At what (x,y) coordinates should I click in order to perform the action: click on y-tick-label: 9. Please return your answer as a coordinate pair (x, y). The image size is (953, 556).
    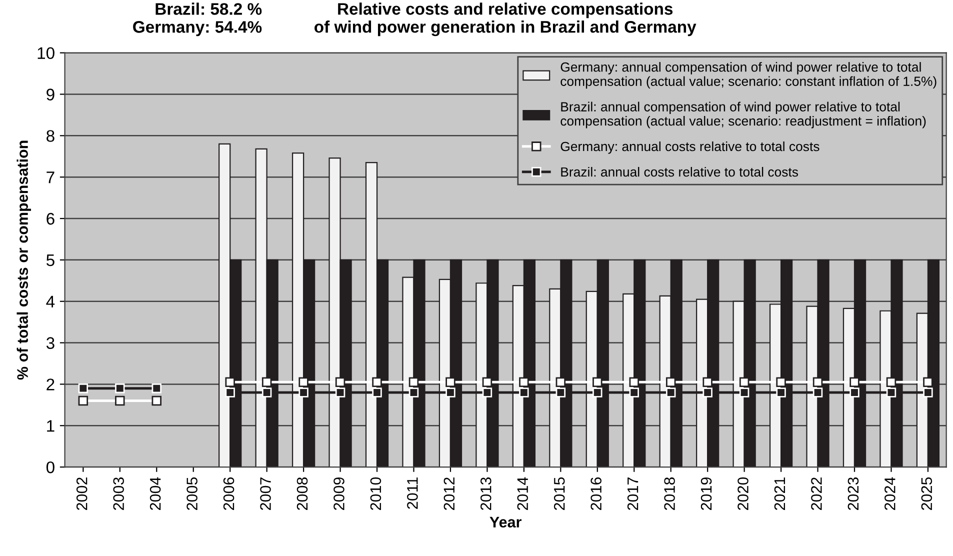
    Looking at the image, I should click on (50, 94).